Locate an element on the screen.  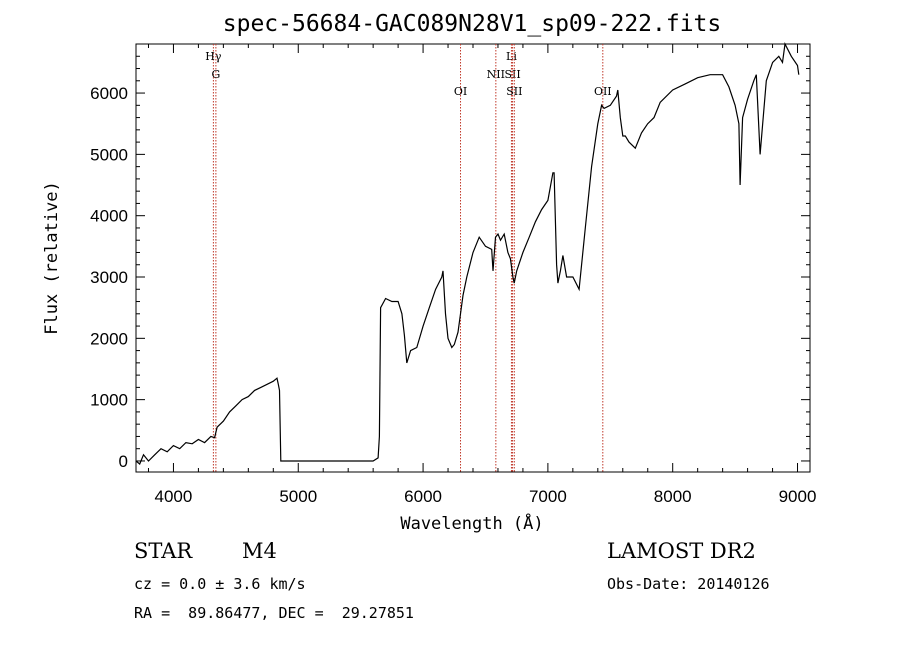
object-type: STAR is located at coordinates (163, 551).